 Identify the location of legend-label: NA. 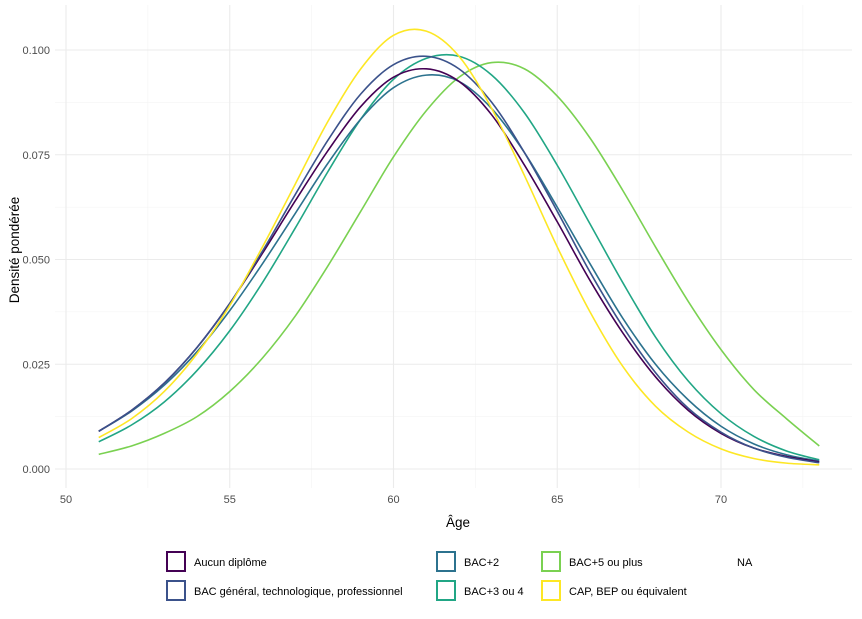
(745, 563).